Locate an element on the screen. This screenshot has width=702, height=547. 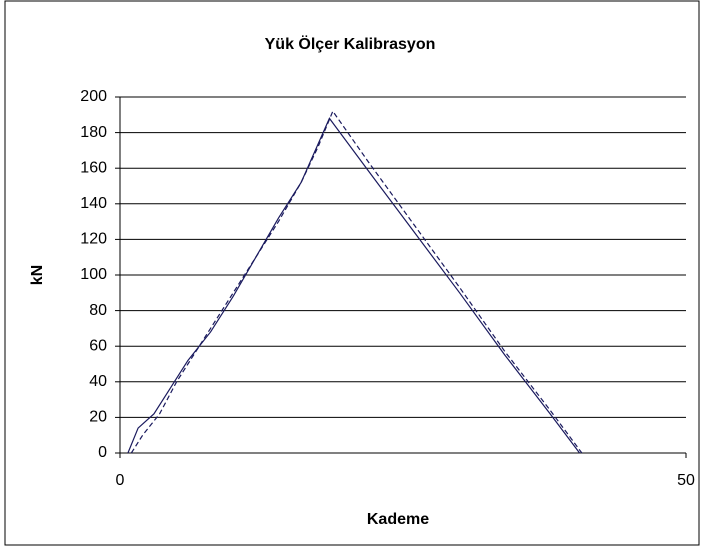
y-tick-label: 0 is located at coordinates (102, 452).